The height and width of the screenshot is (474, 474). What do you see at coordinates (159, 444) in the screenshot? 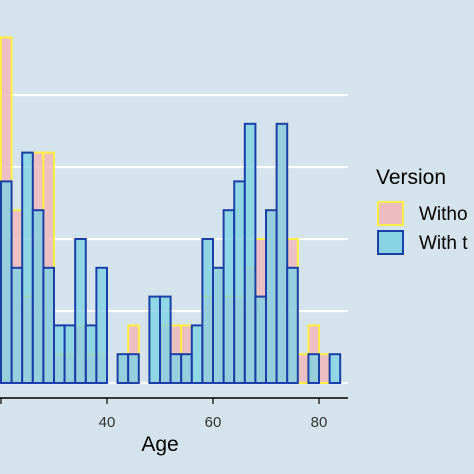
I see `x-axis-title: Age` at bounding box center [159, 444].